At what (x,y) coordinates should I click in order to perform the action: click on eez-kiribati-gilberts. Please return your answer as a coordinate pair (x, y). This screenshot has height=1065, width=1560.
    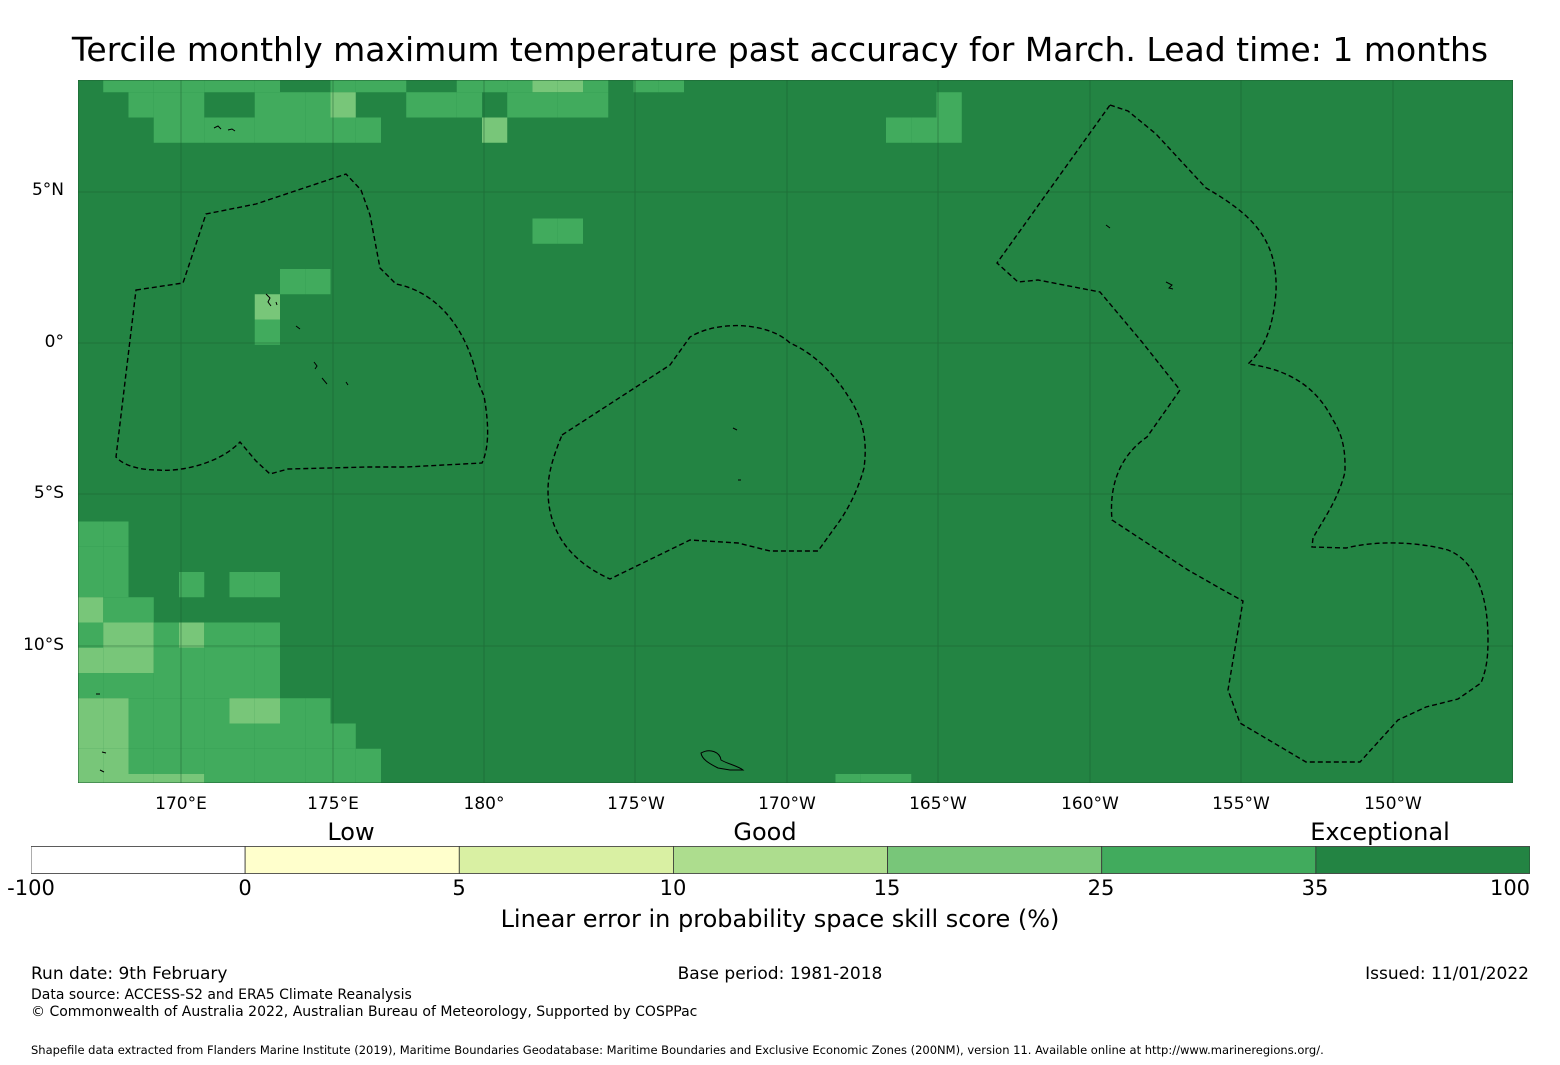
    Looking at the image, I should click on (302, 324).